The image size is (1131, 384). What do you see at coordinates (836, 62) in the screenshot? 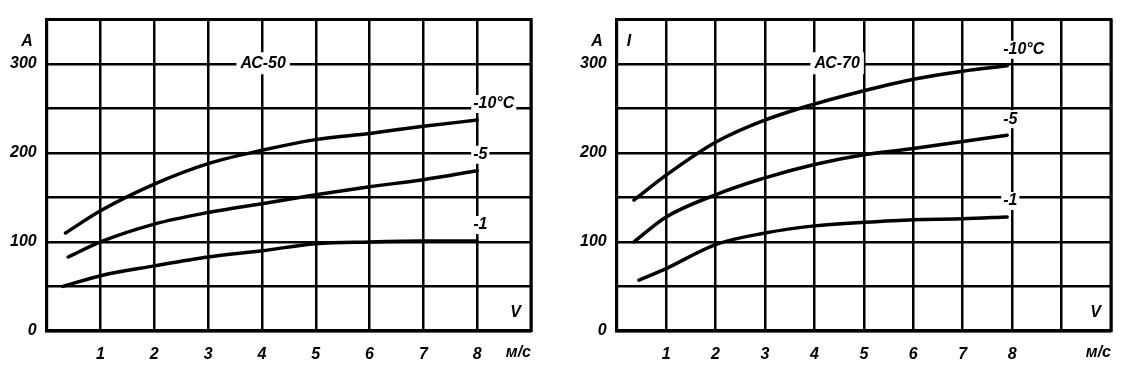
I see `text: АС-70` at bounding box center [836, 62].